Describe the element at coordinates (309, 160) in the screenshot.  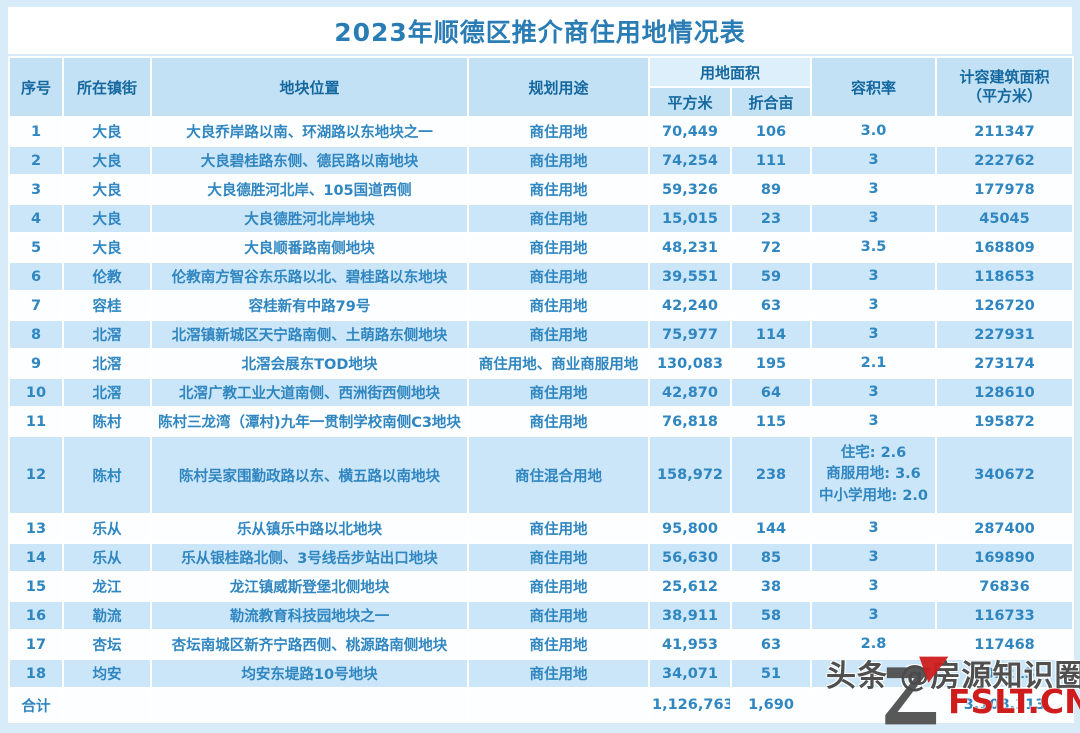
I see `cell-location: 大良碧桂路东侧、德民路以南地块` at that location.